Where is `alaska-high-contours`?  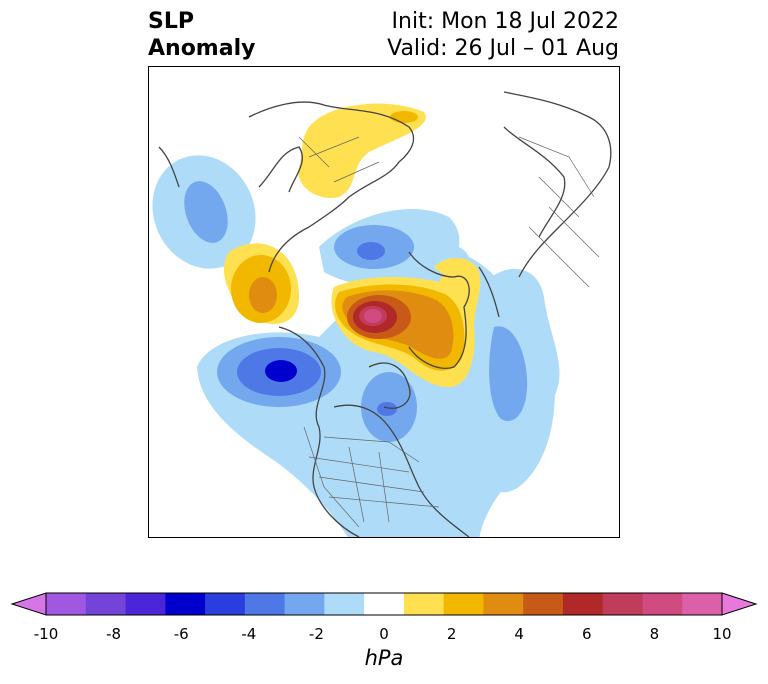
alaska-high-contours is located at coordinates (261, 283).